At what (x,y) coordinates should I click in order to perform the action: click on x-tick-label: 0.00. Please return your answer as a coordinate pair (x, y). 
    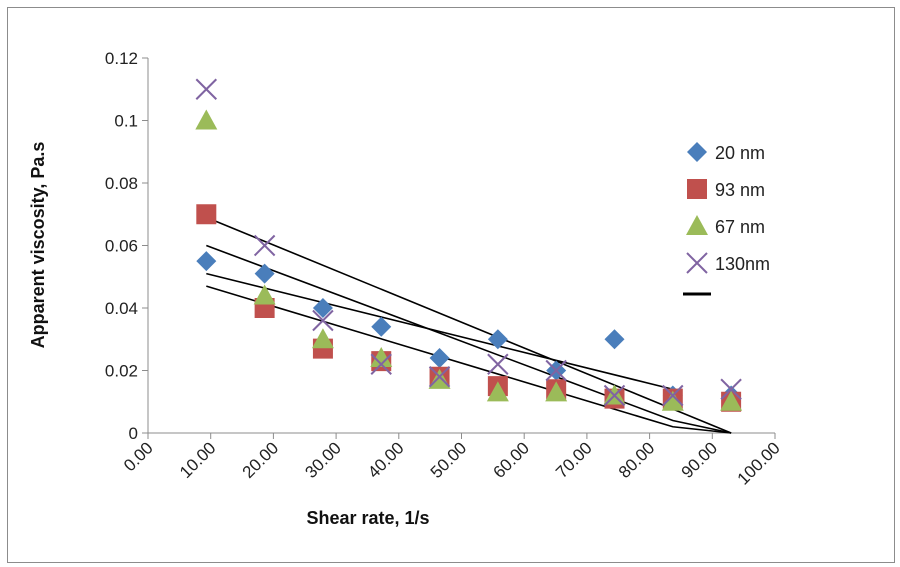
    Looking at the image, I should click on (138, 456).